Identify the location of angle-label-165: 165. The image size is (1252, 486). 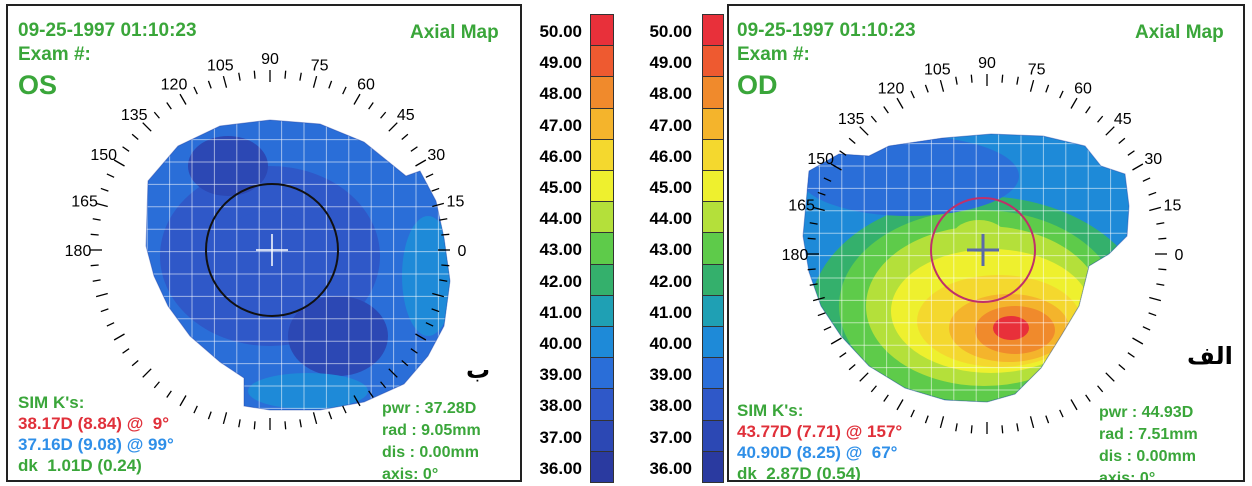
(84, 201).